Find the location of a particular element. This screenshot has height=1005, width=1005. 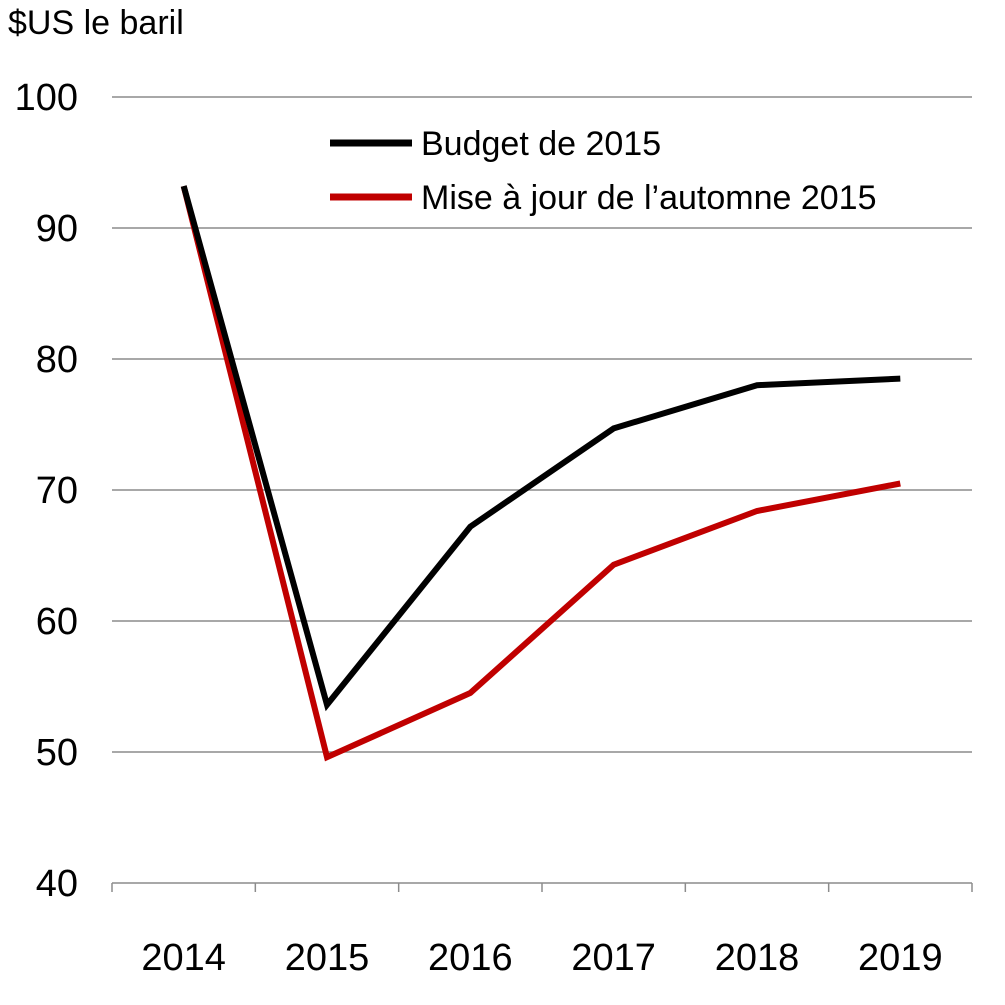

x-tick-label: 2016 is located at coordinates (470, 958).